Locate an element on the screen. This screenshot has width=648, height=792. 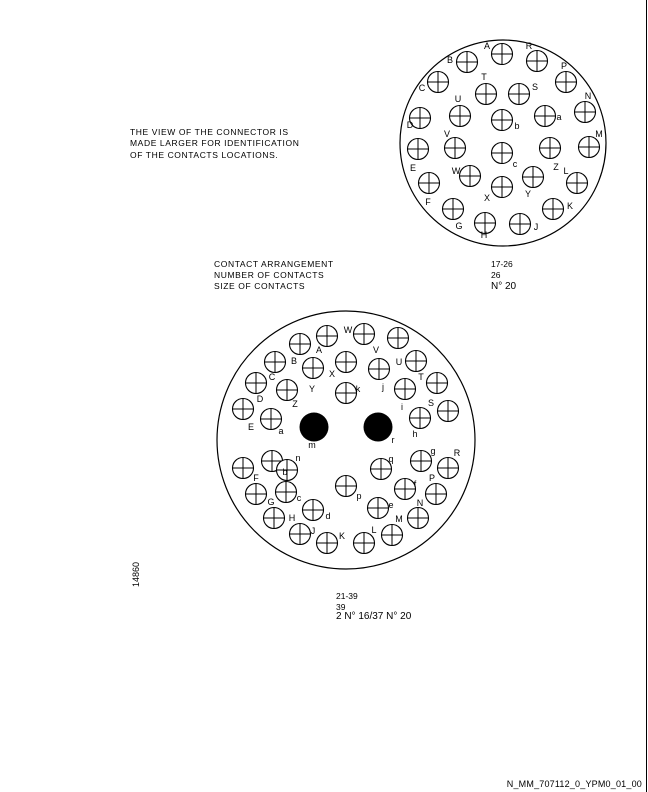
contact-m: m is located at coordinates (314, 431).